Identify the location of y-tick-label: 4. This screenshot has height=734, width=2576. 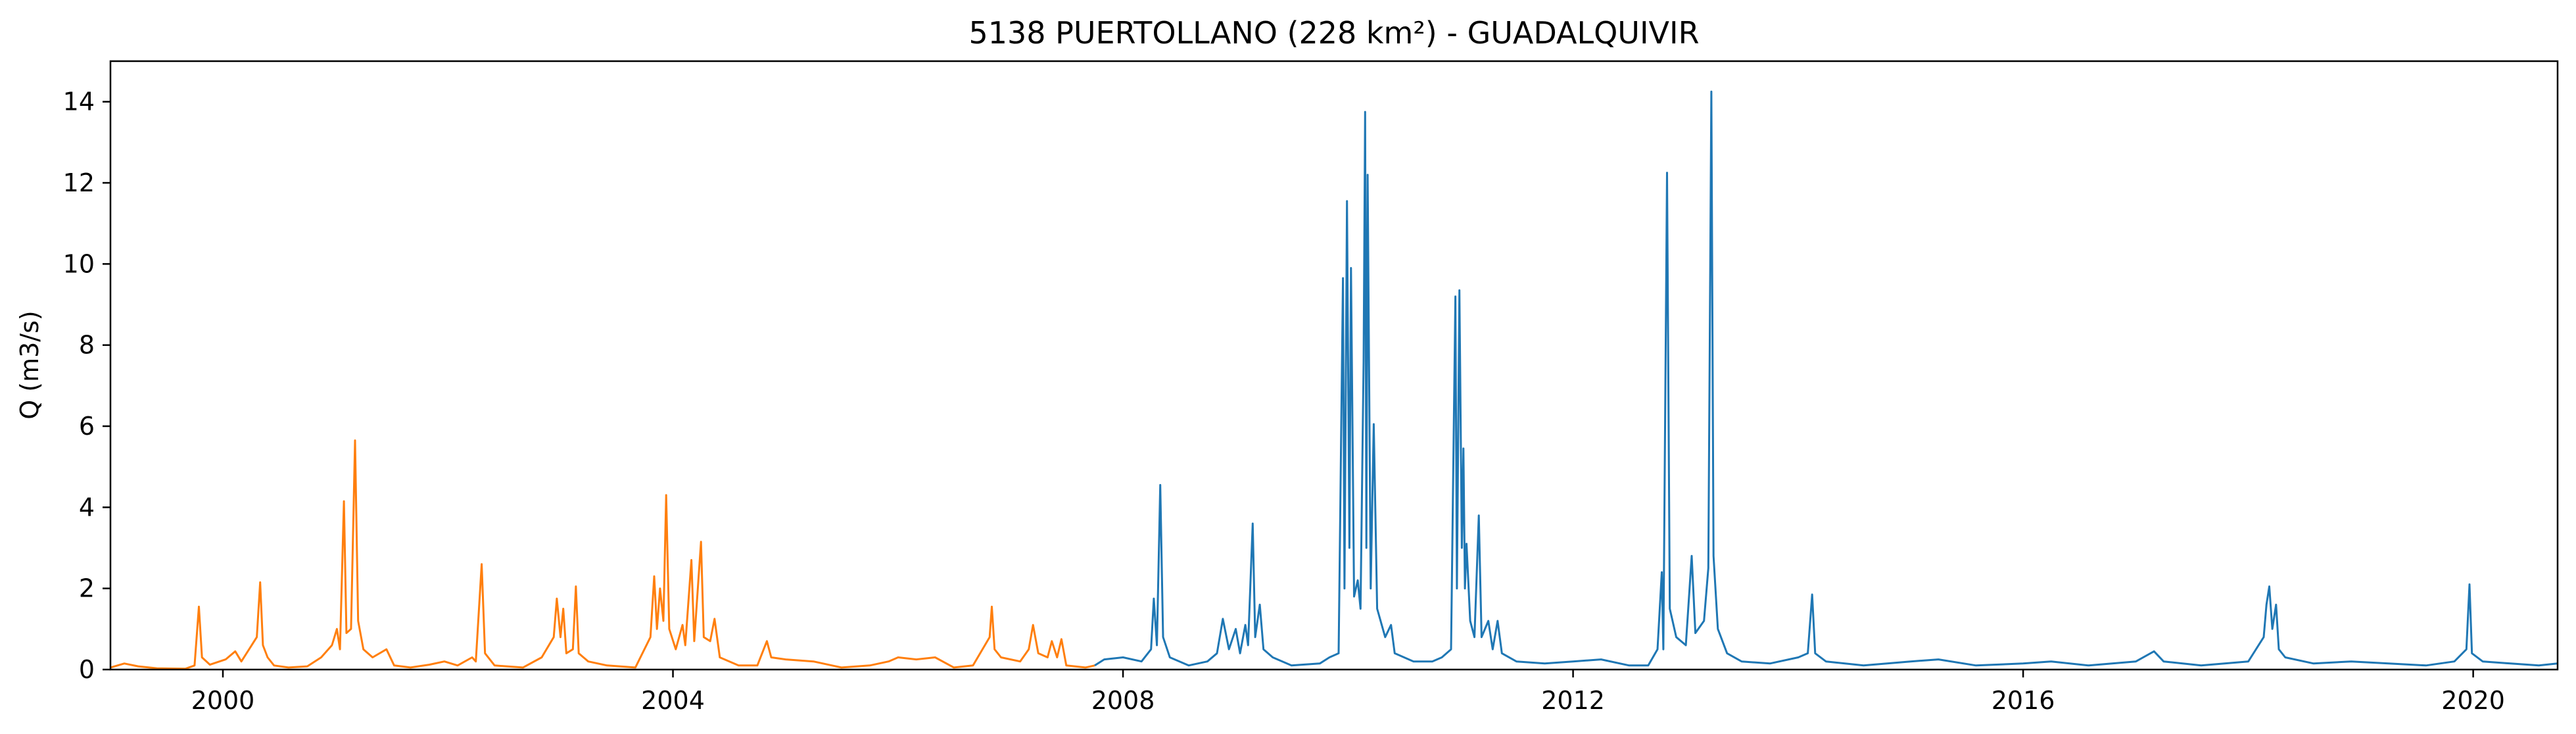
(87, 508).